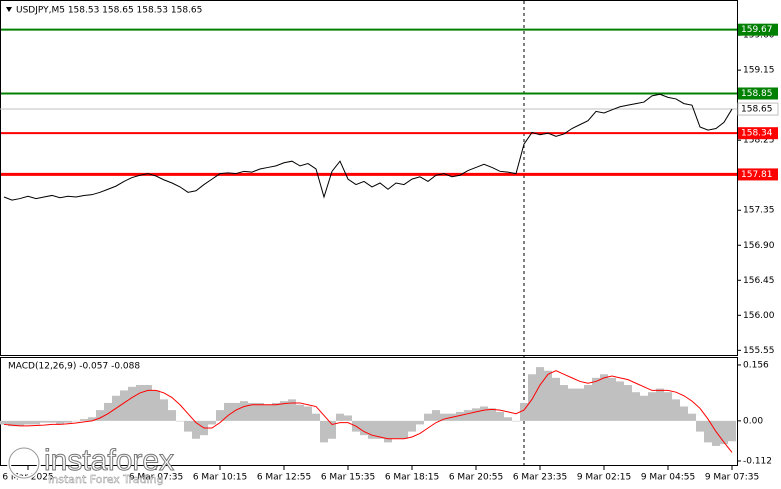 Image resolution: width=781 pixels, height=489 pixels. Describe the element at coordinates (759, 281) in the screenshot. I see `y-tick-label: 156.45` at that location.